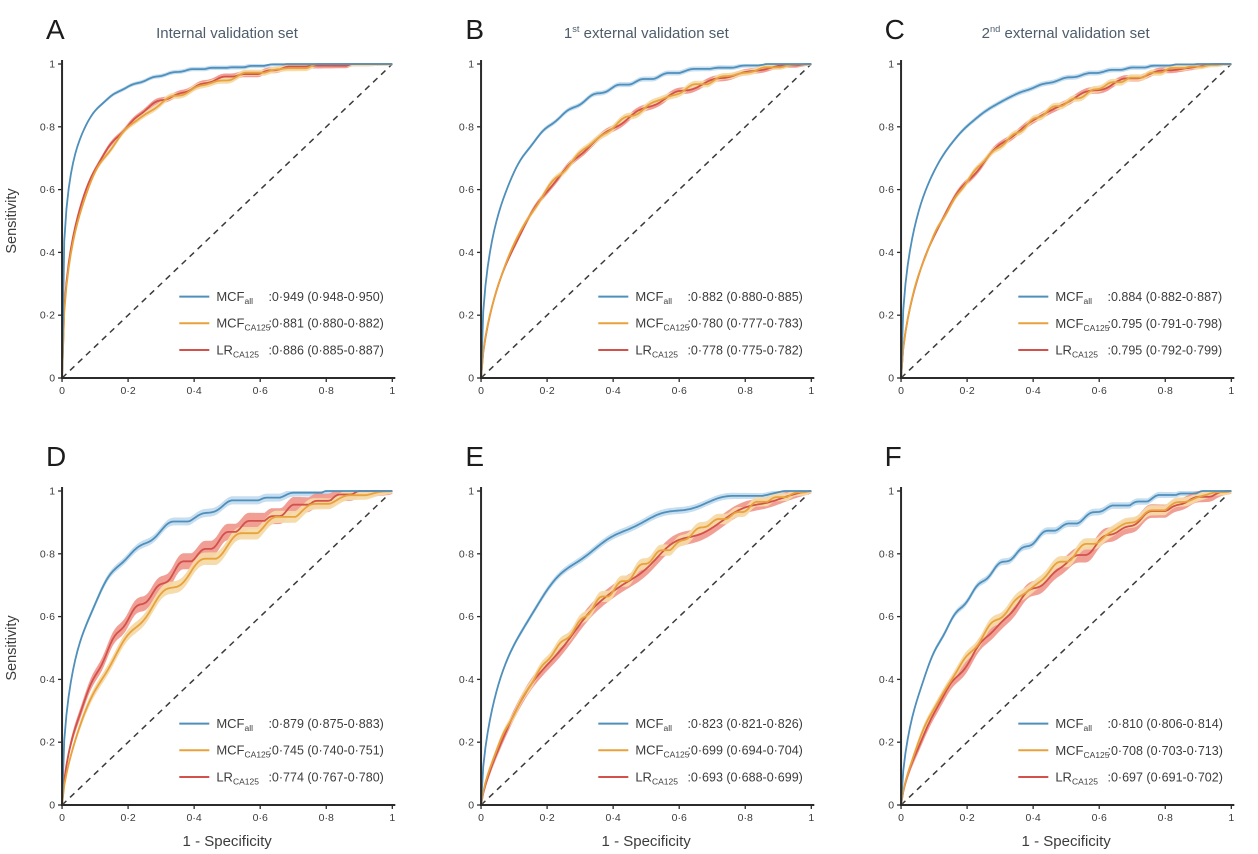 The image size is (1258, 854). I want to click on legend-value-mcf-all: :0·949 (0·948-0·950), so click(325, 297).